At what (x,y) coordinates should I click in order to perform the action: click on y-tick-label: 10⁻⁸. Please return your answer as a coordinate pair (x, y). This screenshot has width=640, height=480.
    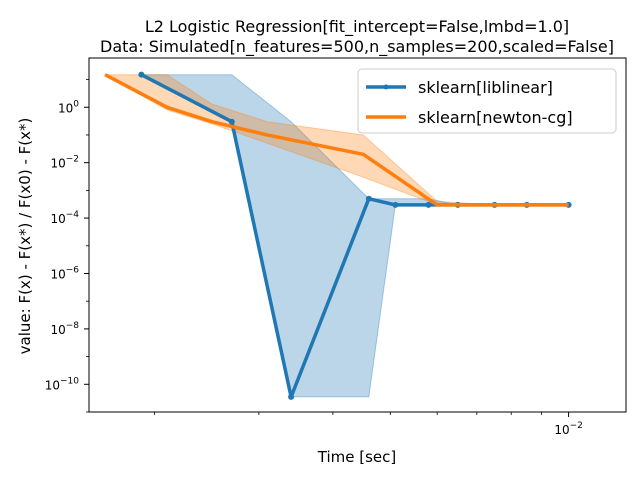
    Looking at the image, I should click on (64, 329).